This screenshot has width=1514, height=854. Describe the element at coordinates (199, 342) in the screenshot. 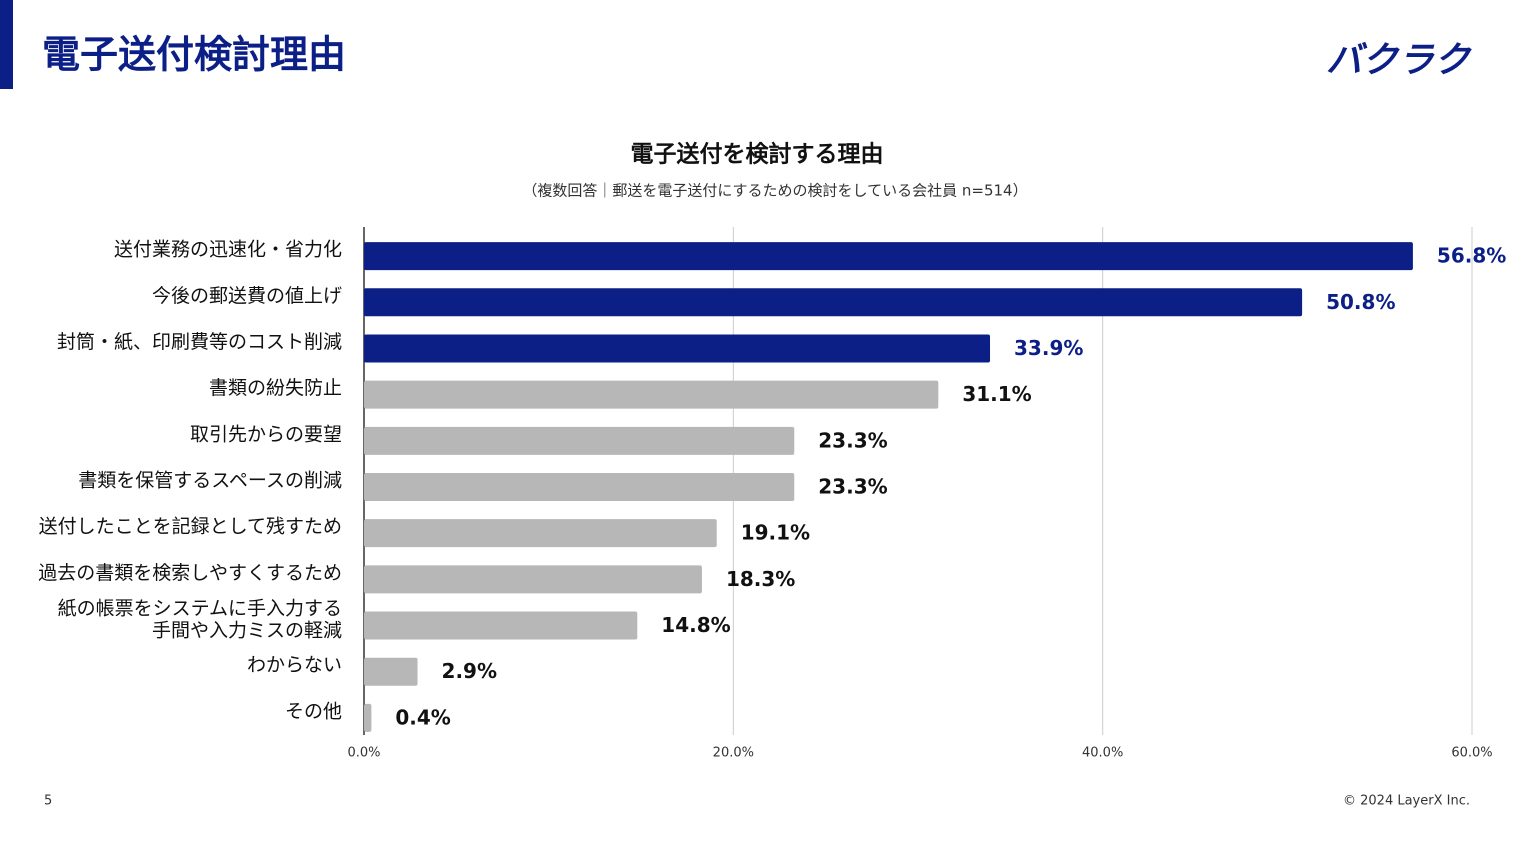

I see `category-label: 封筒・紙、印刷費等のコスト削減` at that location.